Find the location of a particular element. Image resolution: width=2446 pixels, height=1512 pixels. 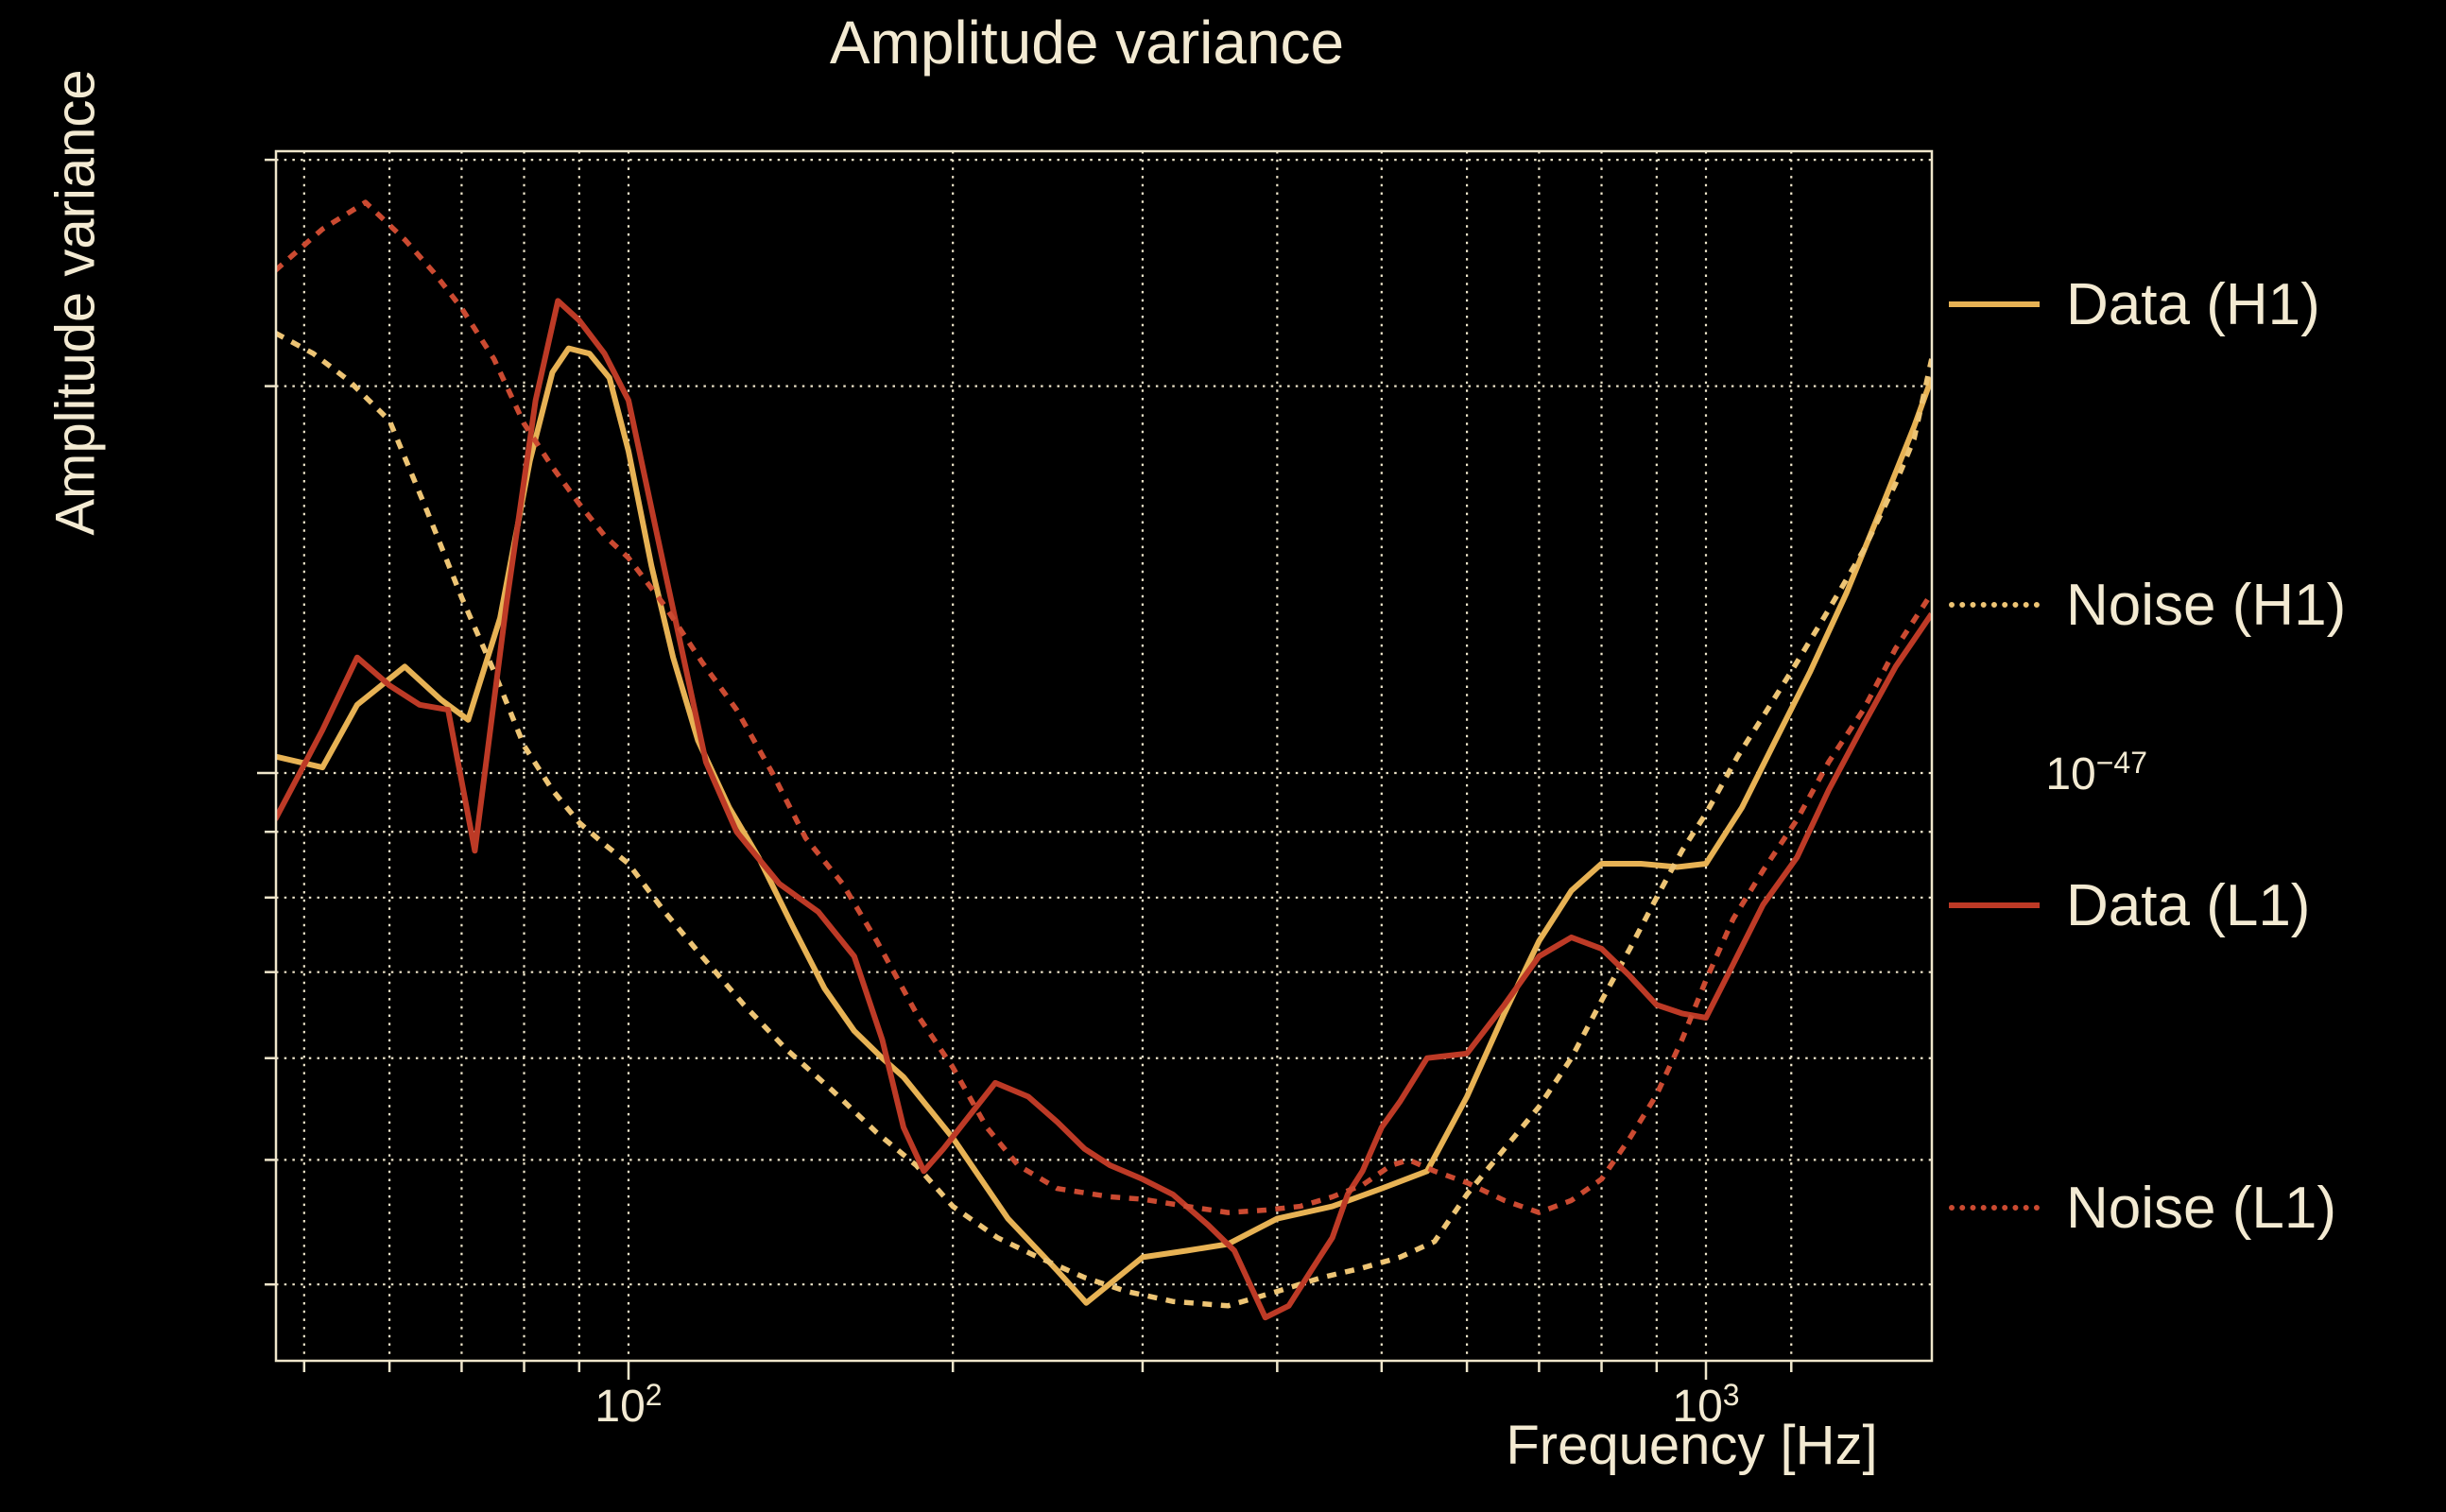

legend-item-noise-l1: Noise (L1) is located at coordinates (2142, 1208).